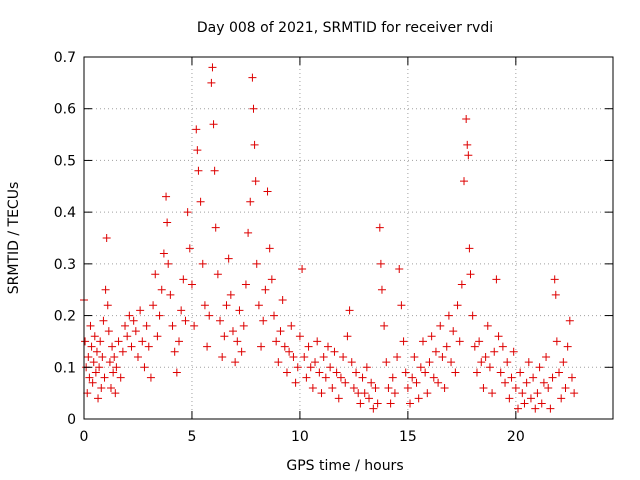 The height and width of the screenshot is (480, 640). What do you see at coordinates (344, 466) in the screenshot?
I see `x-axis-label: GPS time / hours` at bounding box center [344, 466].